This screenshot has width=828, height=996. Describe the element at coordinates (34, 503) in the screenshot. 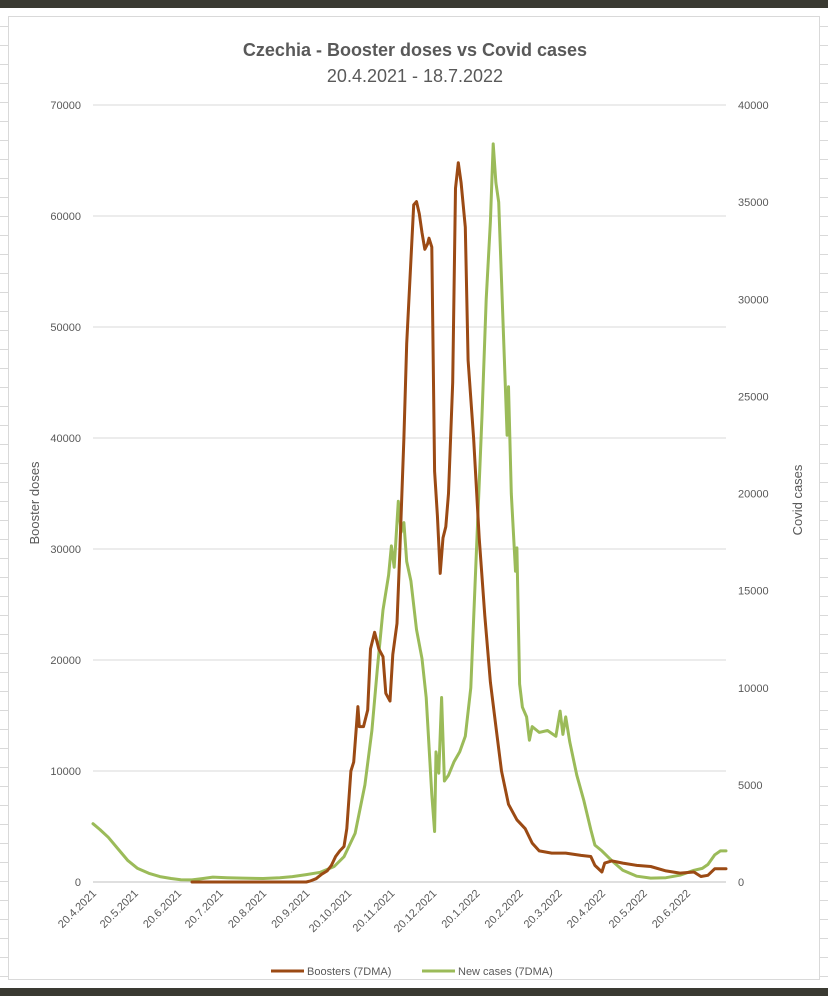

I see `y-axis-left-label: Booster doses` at that location.